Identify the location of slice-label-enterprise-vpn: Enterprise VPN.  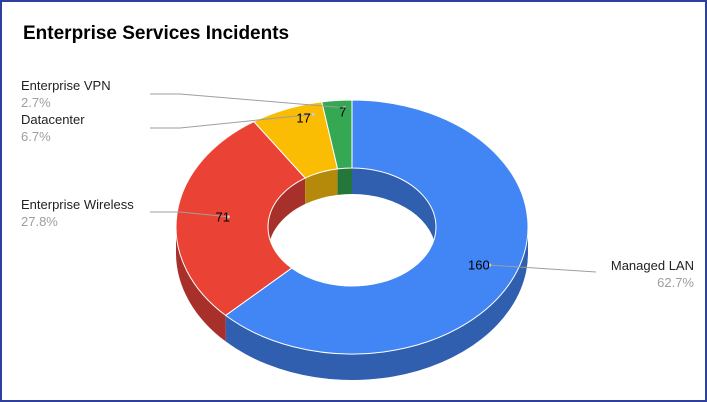
(66, 85).